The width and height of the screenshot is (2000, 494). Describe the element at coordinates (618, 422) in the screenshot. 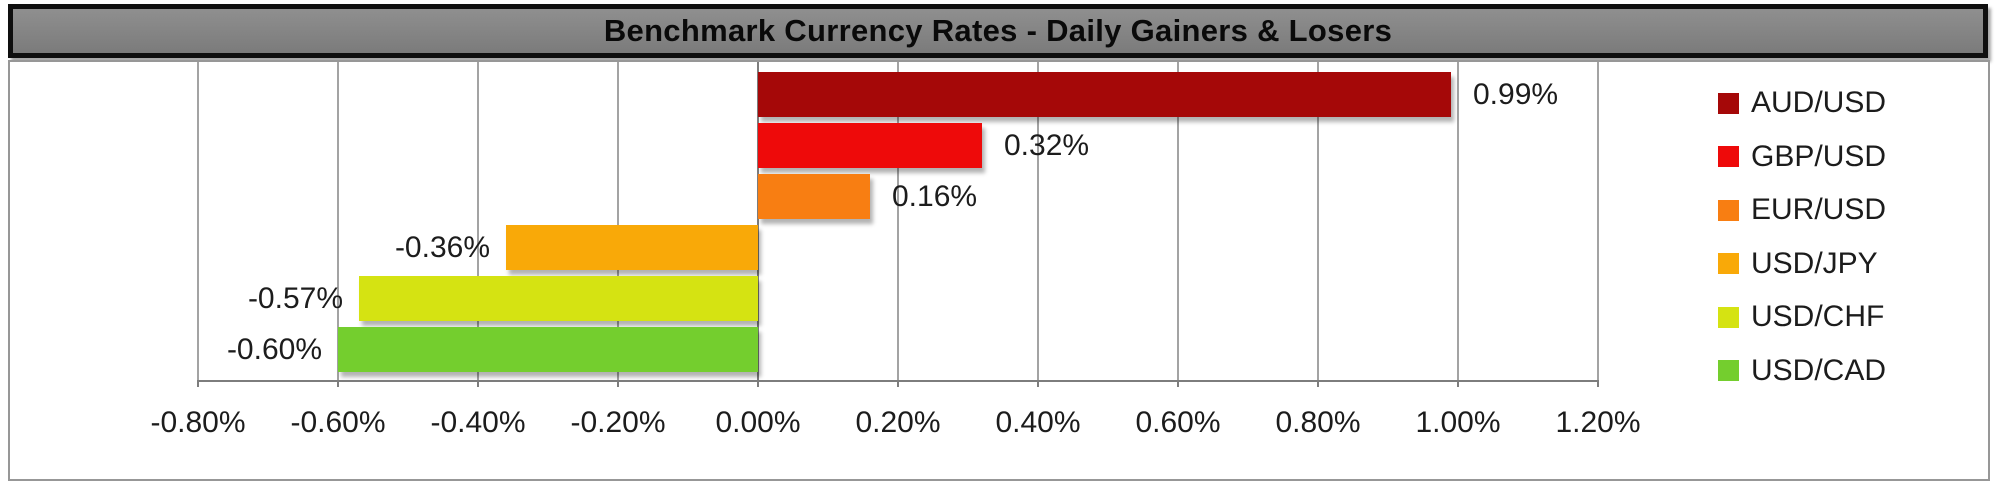

I see `x-tick-label: -0.20%` at that location.